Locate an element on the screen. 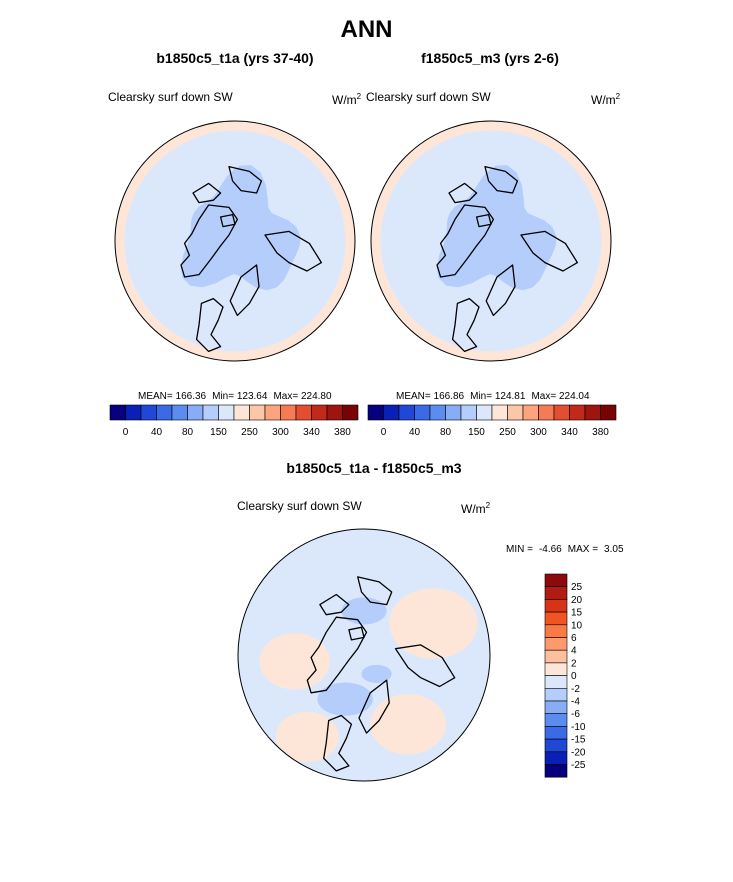 This screenshot has width=733, height=882. panel1-coastline-europe is located at coordinates (209, 325).